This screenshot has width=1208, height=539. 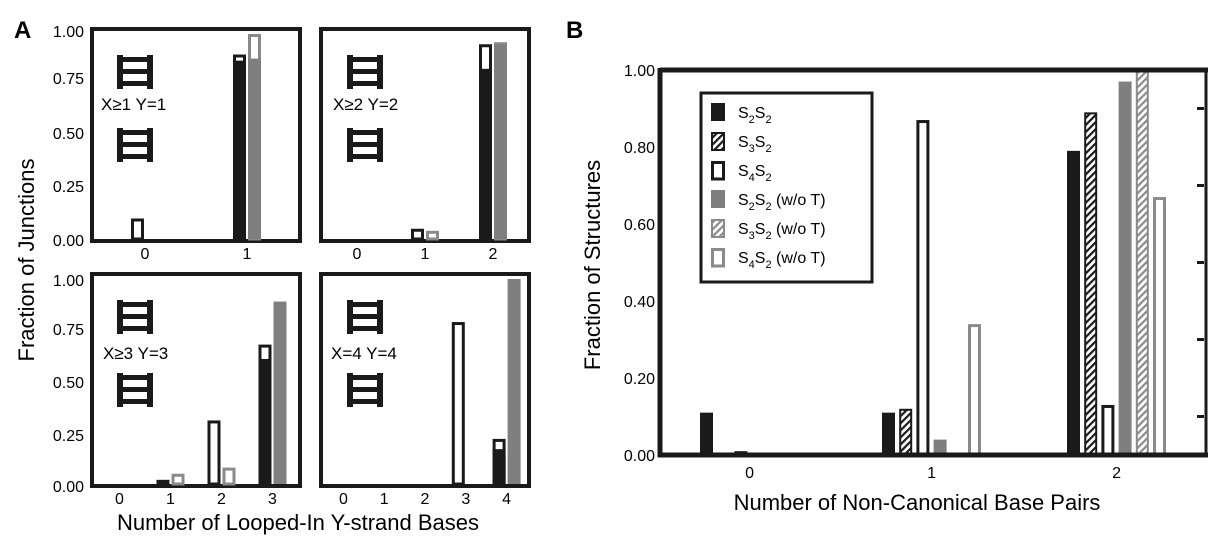 I want to click on bars-a2, so click(x=459, y=141).